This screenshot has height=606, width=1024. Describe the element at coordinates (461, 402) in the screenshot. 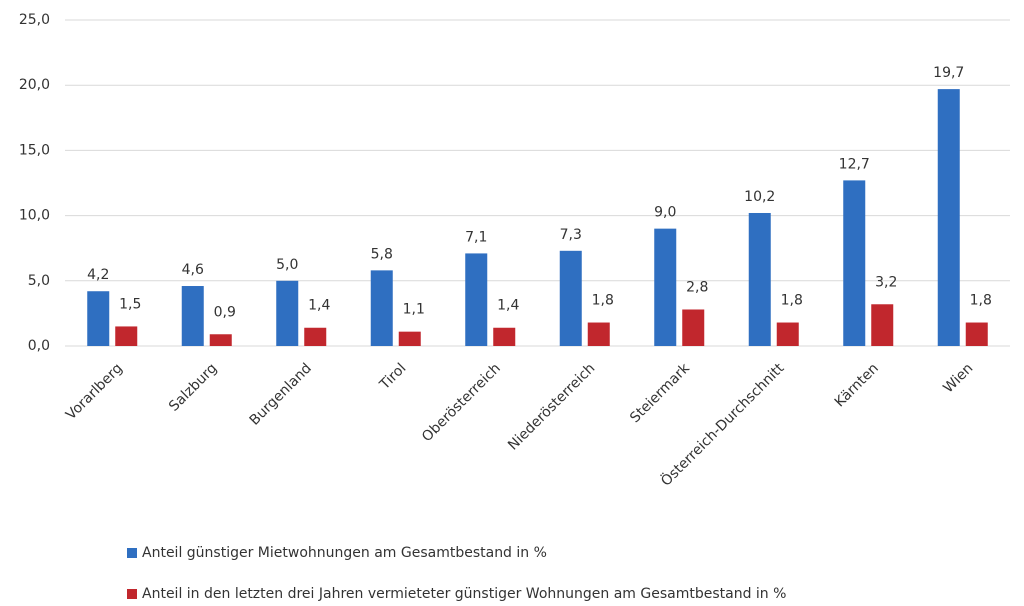

I see `x-tick-label: Oberösterreich` at that location.